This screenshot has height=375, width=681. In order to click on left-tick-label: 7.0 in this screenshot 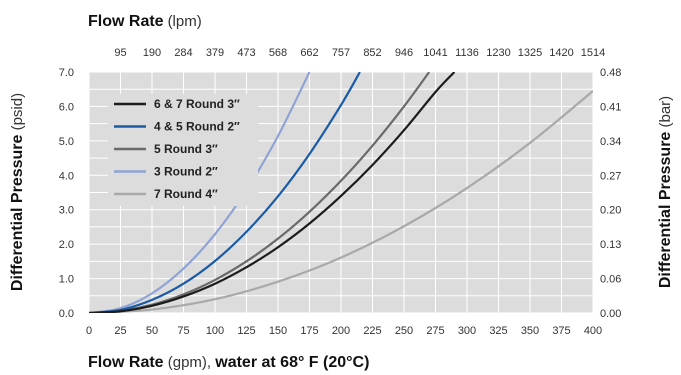, I will do `click(66, 73)`.